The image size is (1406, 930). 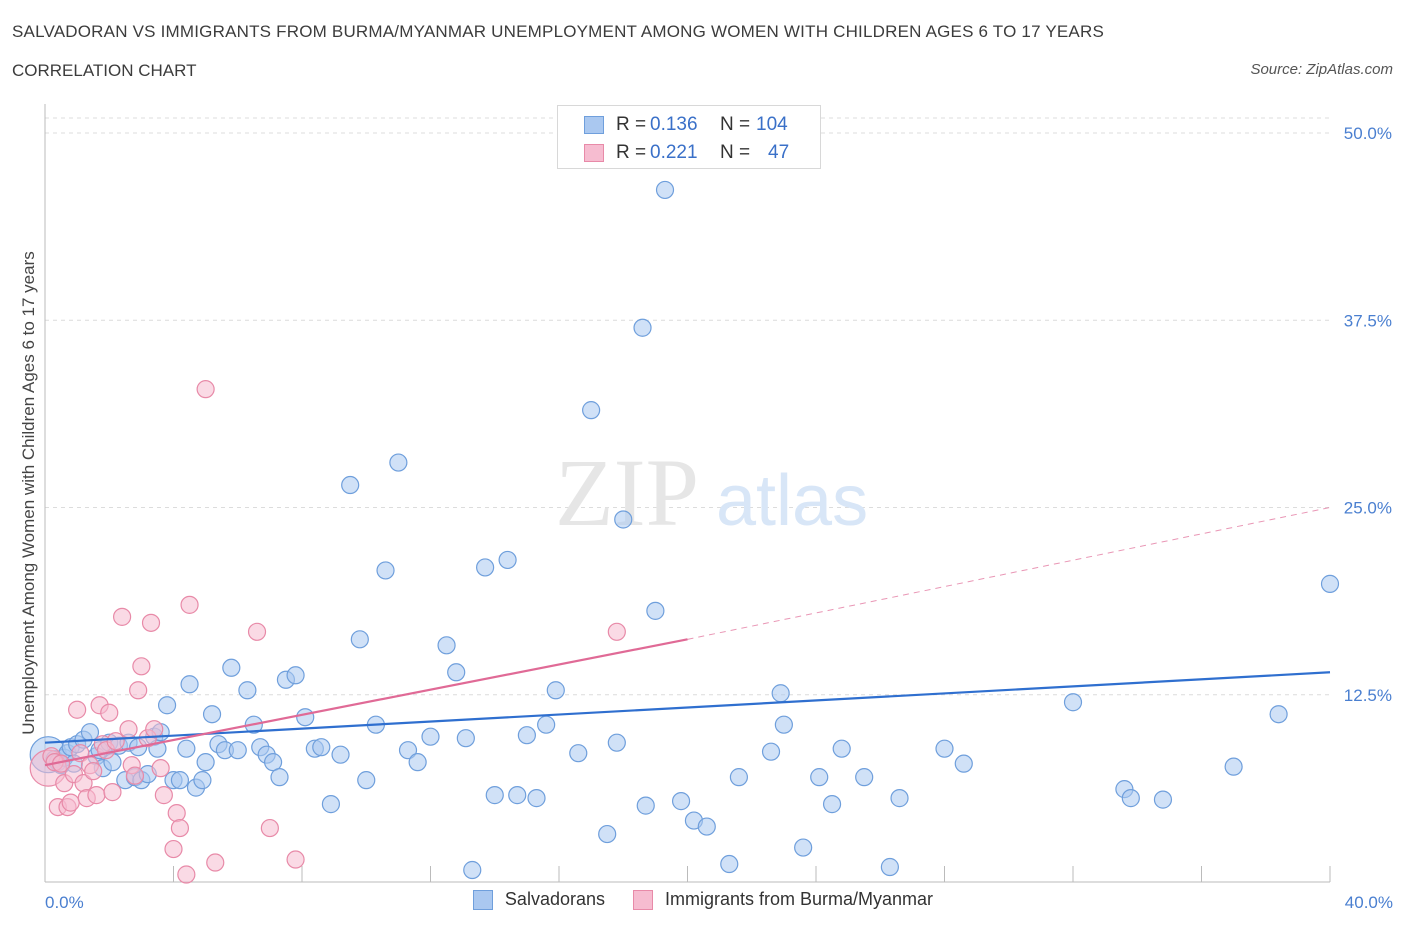 What do you see at coordinates (687, 707) in the screenshot?
I see `salvadoran-trend-line` at bounding box center [687, 707].